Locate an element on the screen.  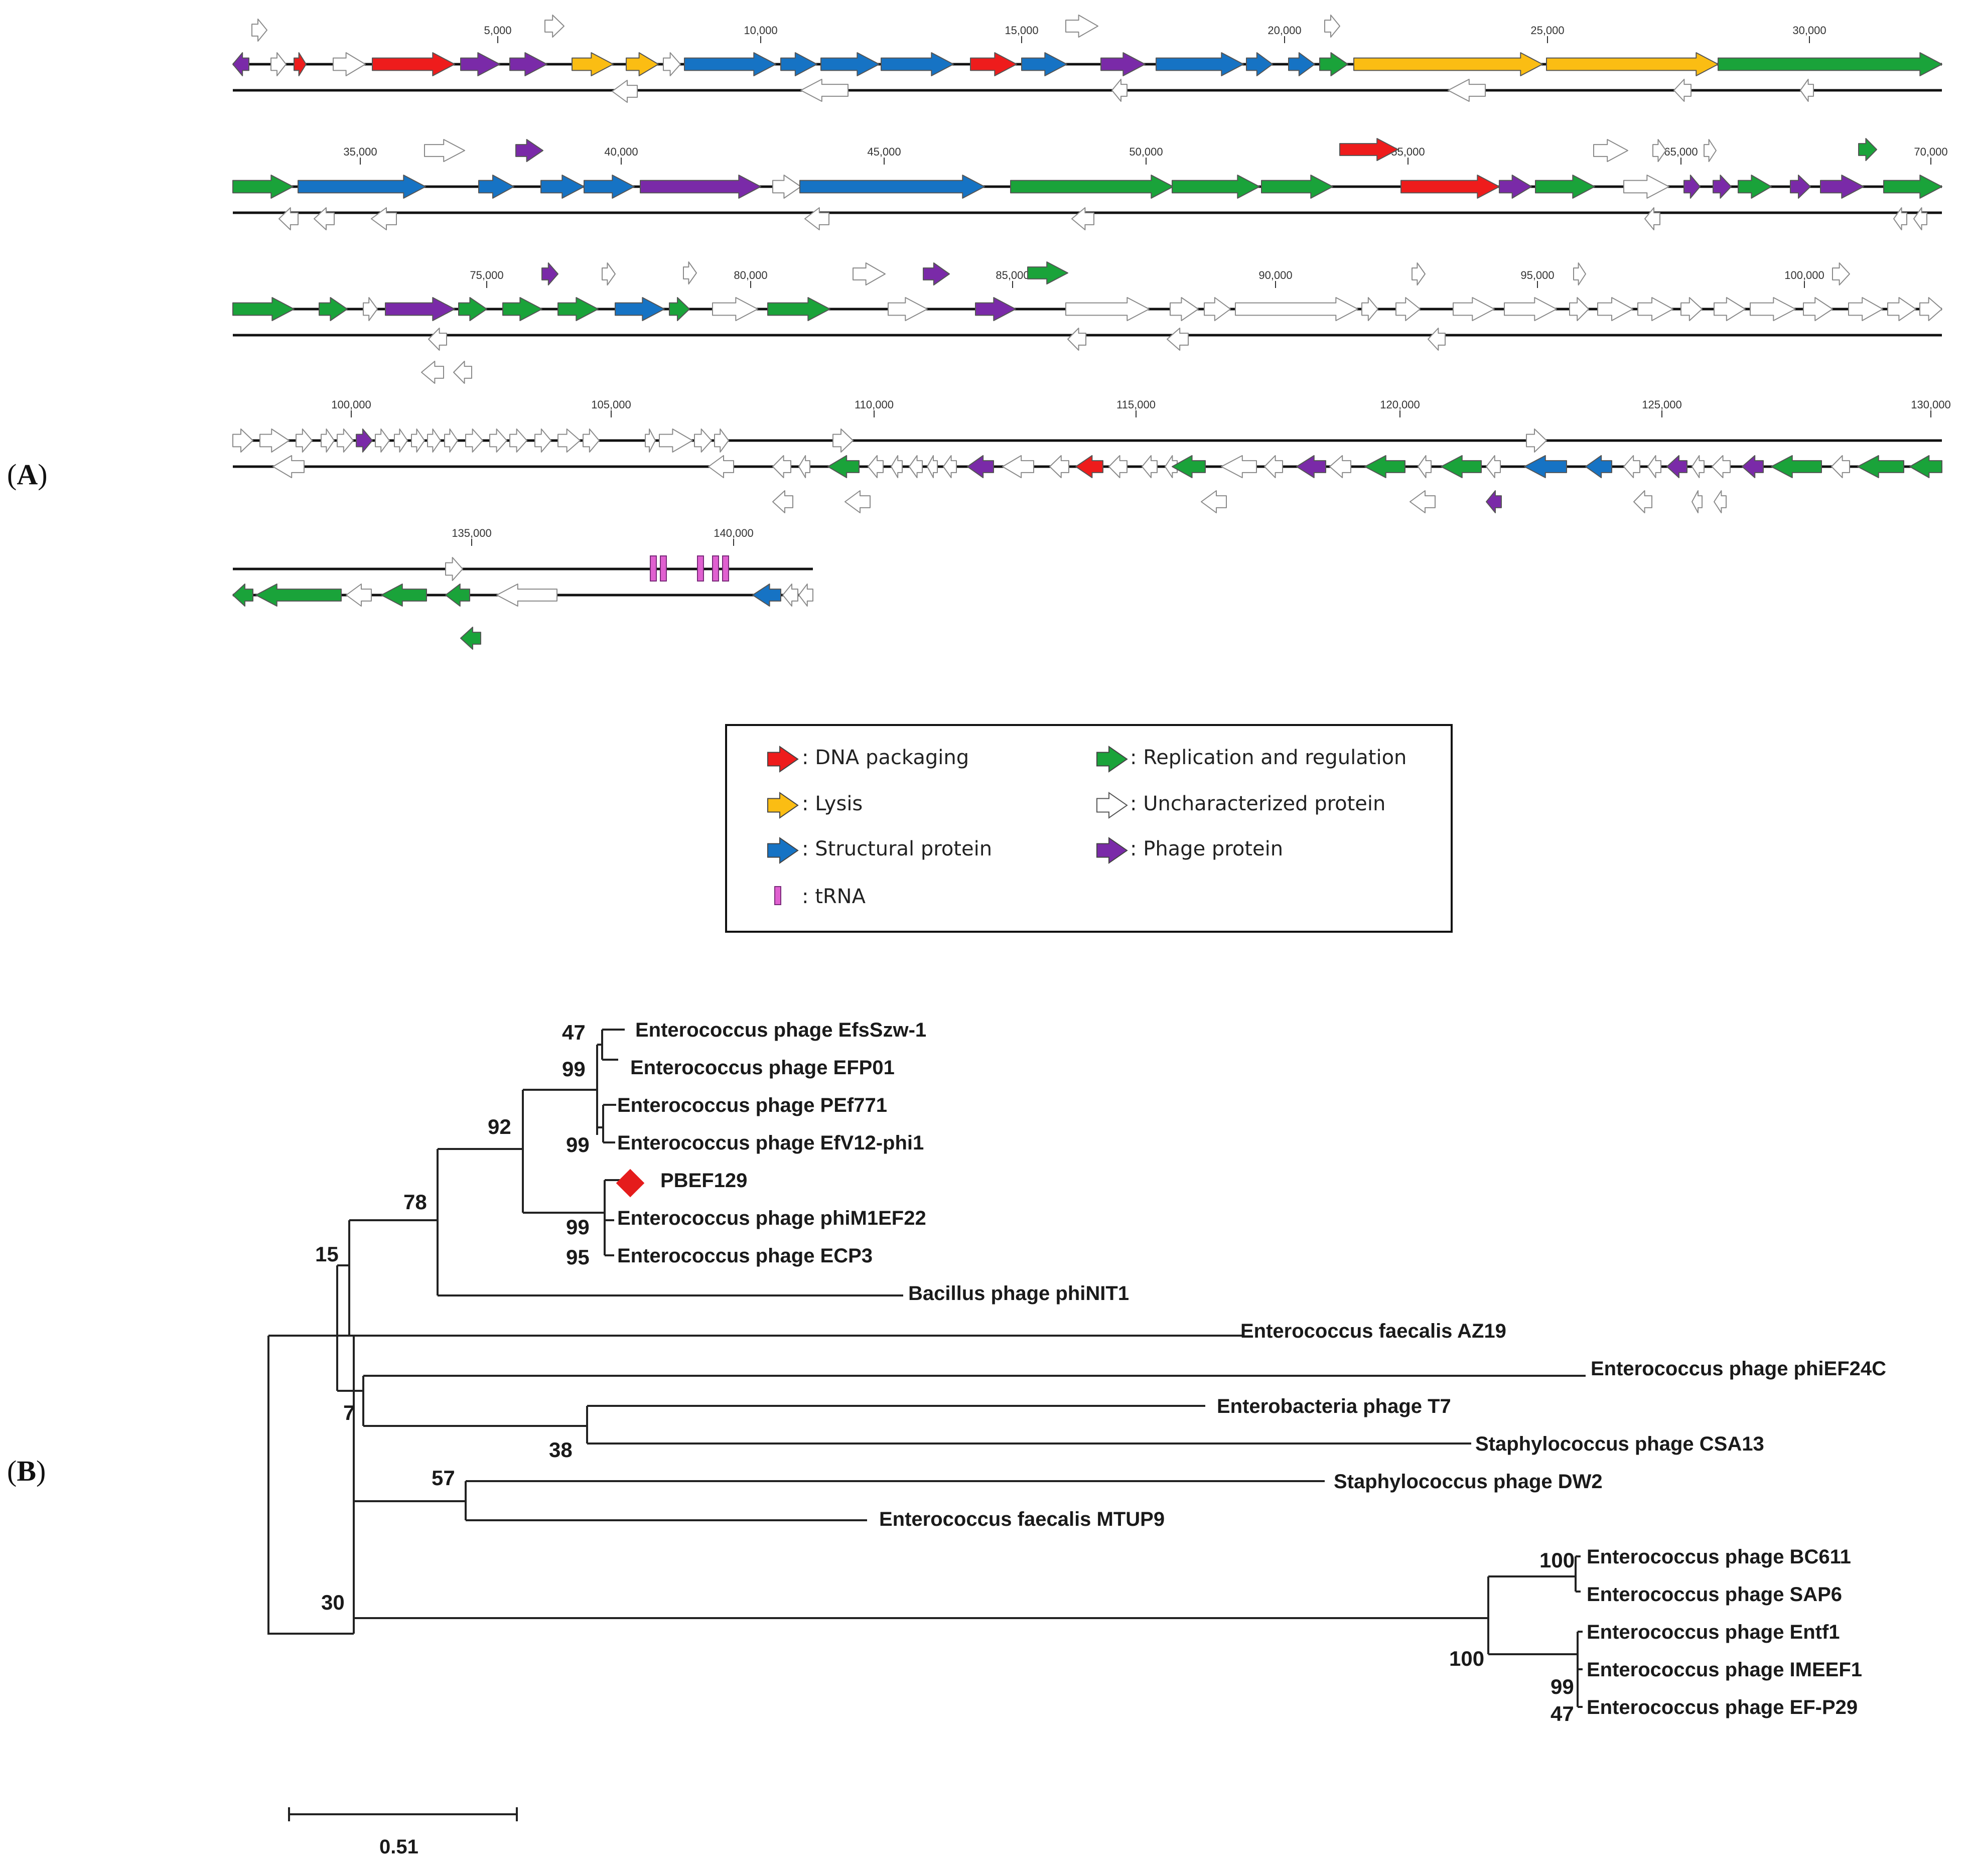
bootstrap-value: 92 is located at coordinates (499, 1126).